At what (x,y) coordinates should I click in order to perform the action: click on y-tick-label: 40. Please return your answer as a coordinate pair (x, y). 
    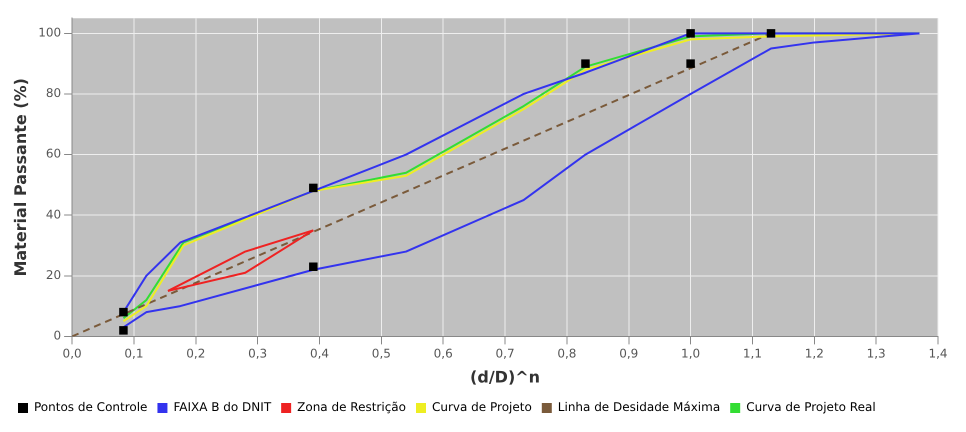
    Looking at the image, I should click on (54, 214).